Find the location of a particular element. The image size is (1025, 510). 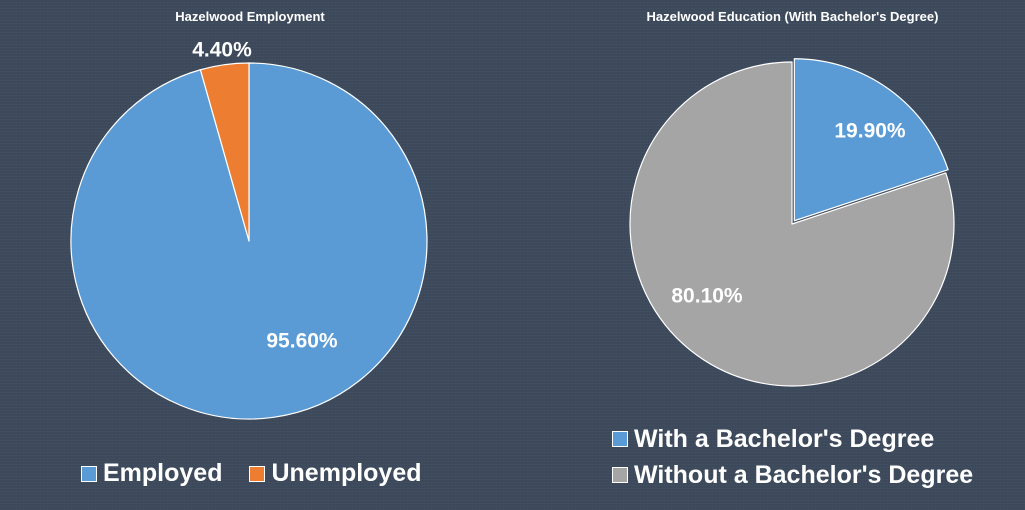

data-label-with-a-bachelor-s-degree: 19.90% is located at coordinates (870, 131).